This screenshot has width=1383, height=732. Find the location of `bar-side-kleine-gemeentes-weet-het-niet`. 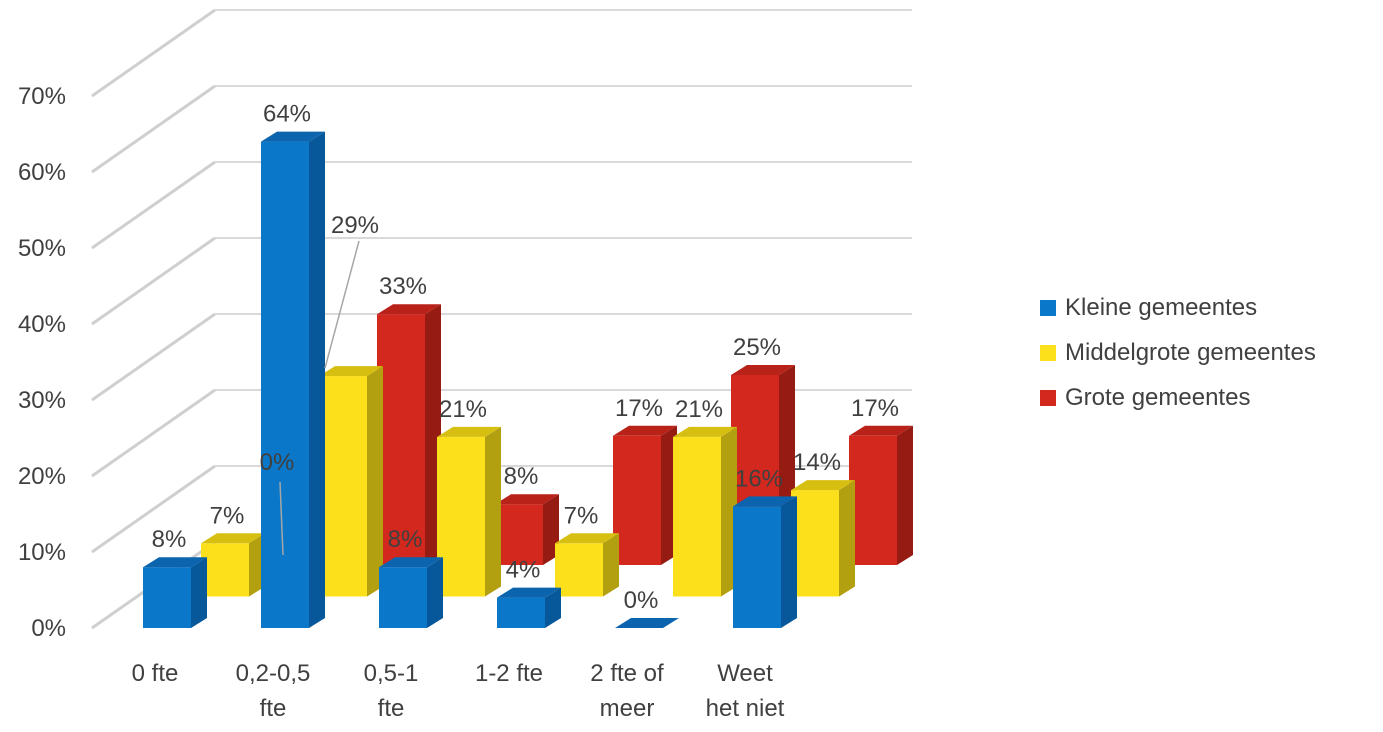

bar-side-kleine-gemeentes-weet-het-niet is located at coordinates (789, 562).